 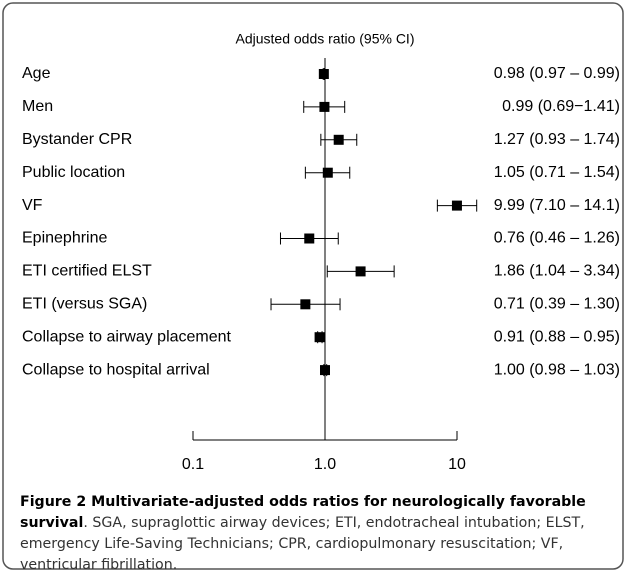 What do you see at coordinates (325, 39) in the screenshot?
I see `chart-title: Adjusted odds ratio (95% CI)` at bounding box center [325, 39].